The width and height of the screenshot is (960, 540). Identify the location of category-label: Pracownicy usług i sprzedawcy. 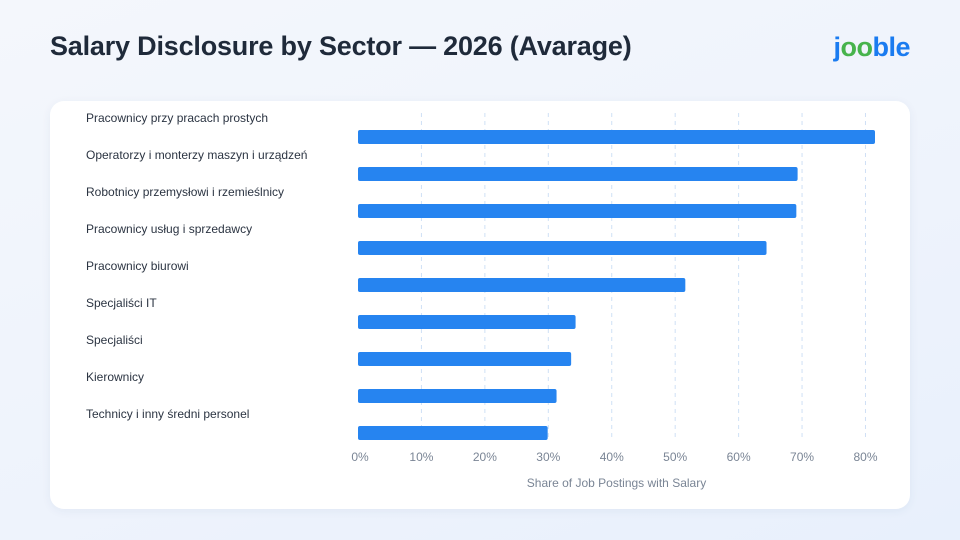
(169, 229).